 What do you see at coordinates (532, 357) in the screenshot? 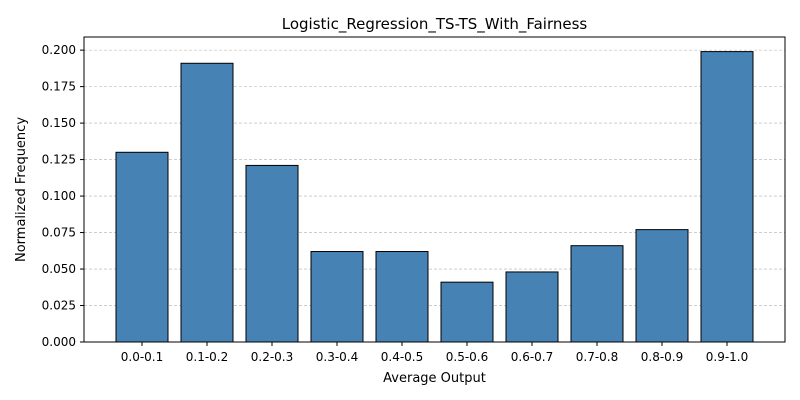
I see `x-tick-label: 0.6-0.7` at bounding box center [532, 357].